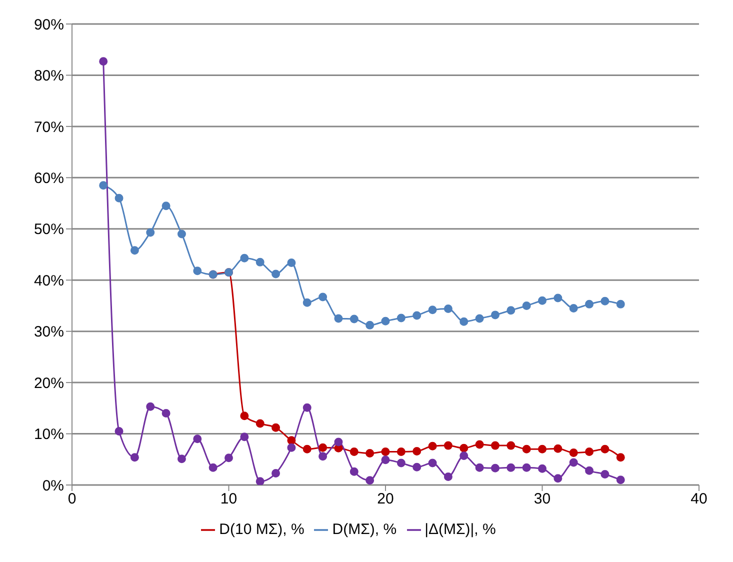 This screenshot has width=733, height=562. I want to click on y-tick-label: 90%, so click(49, 25).